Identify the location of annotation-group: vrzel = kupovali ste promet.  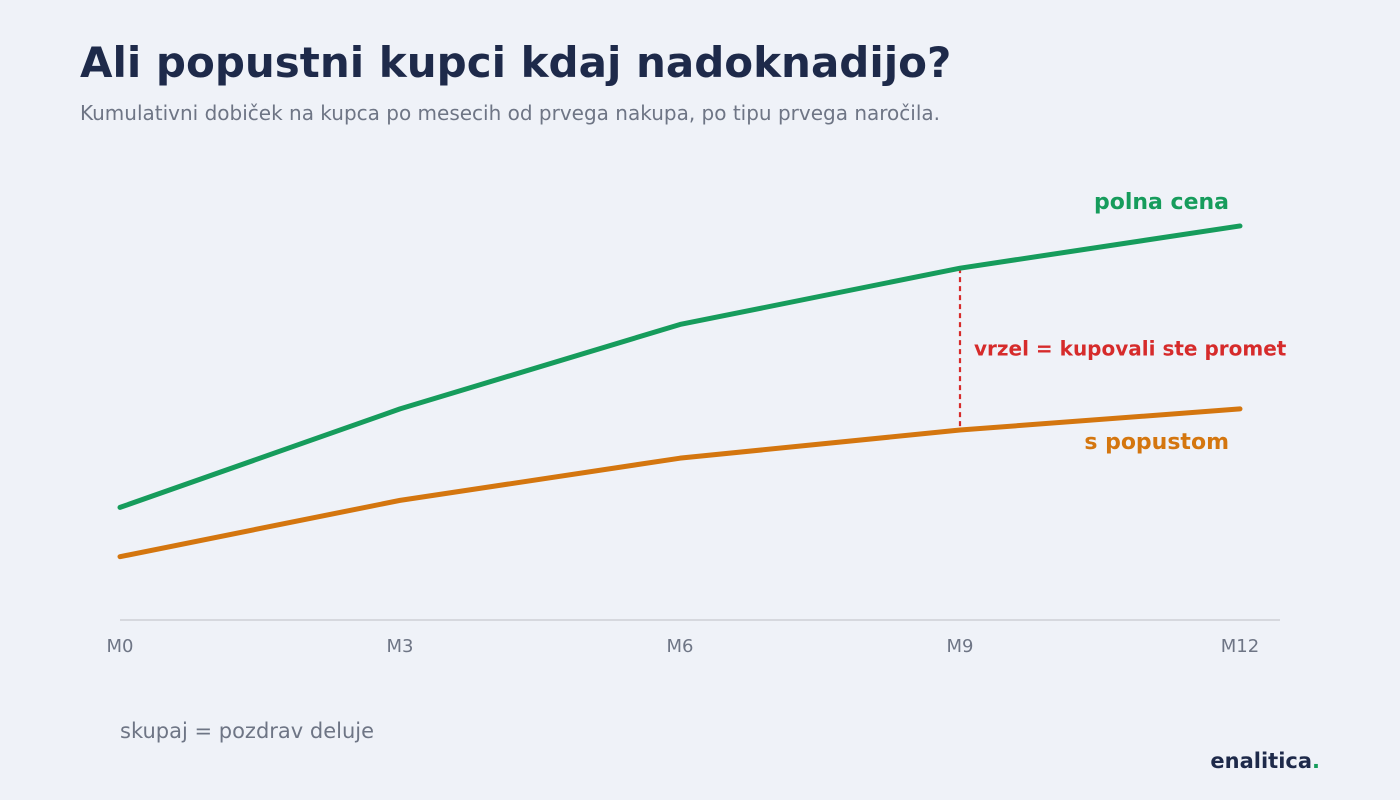
(1122, 349).